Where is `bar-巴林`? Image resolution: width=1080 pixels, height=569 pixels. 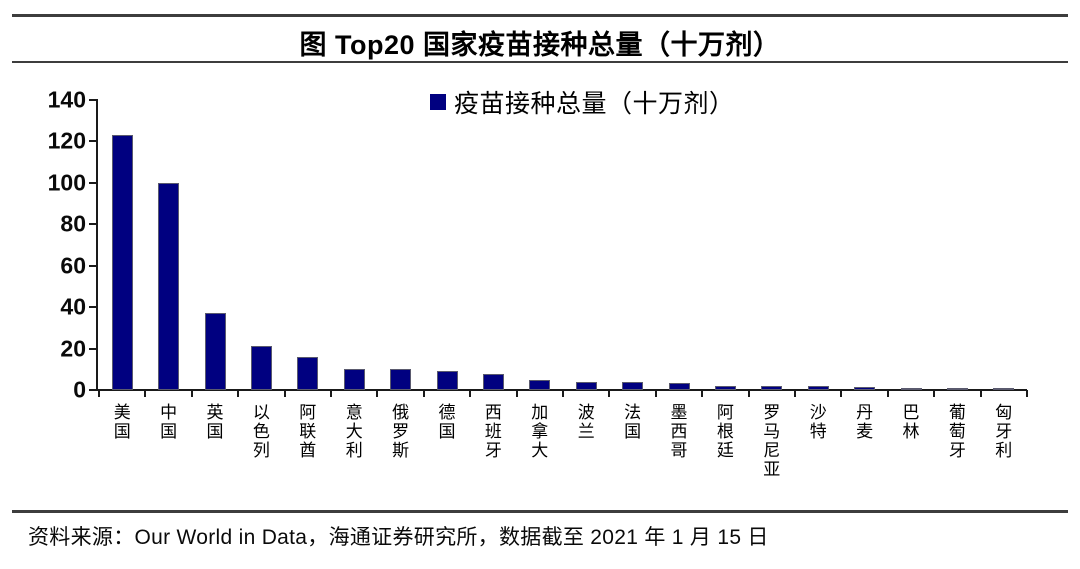 bar-巴林 is located at coordinates (911, 389).